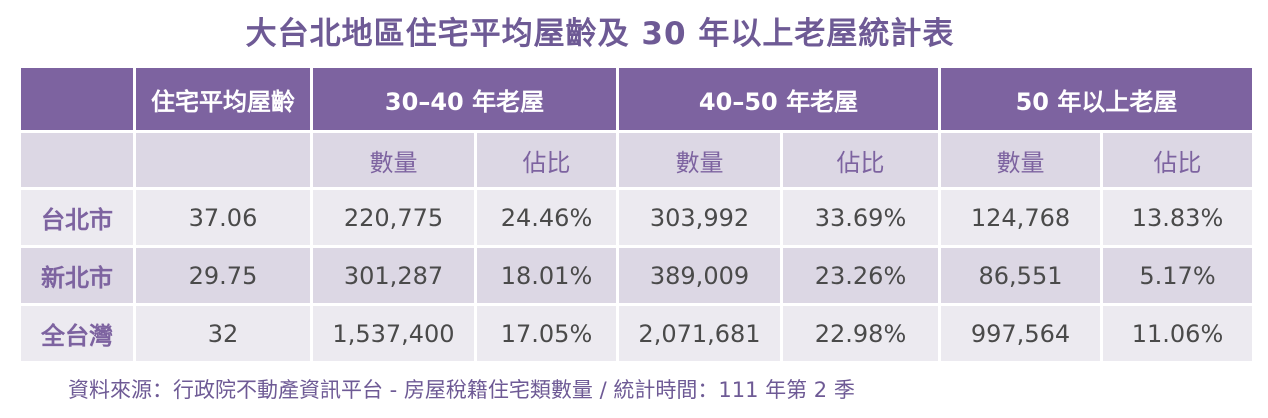 The height and width of the screenshot is (418, 1268). What do you see at coordinates (1020, 333) in the screenshot?
I see `count-cell: 997,564` at bounding box center [1020, 333].